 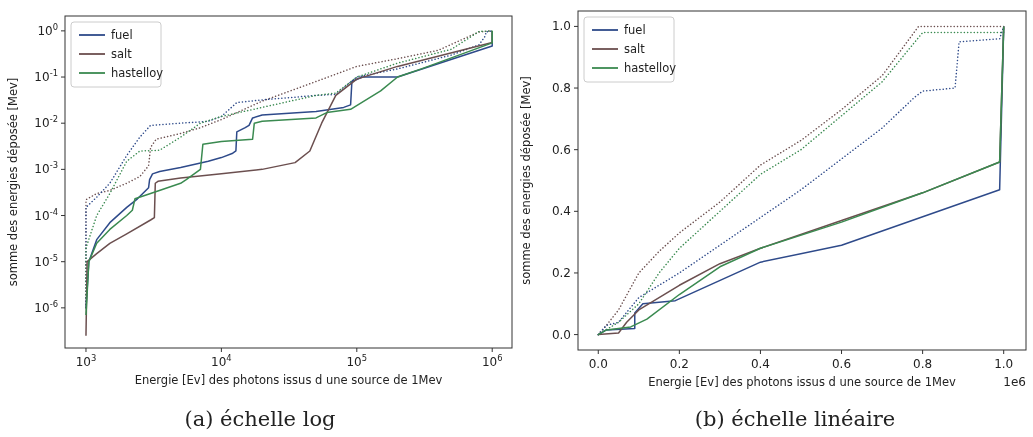 What do you see at coordinates (760, 364) in the screenshot?
I see `x-tick-label: 0.4` at bounding box center [760, 364].